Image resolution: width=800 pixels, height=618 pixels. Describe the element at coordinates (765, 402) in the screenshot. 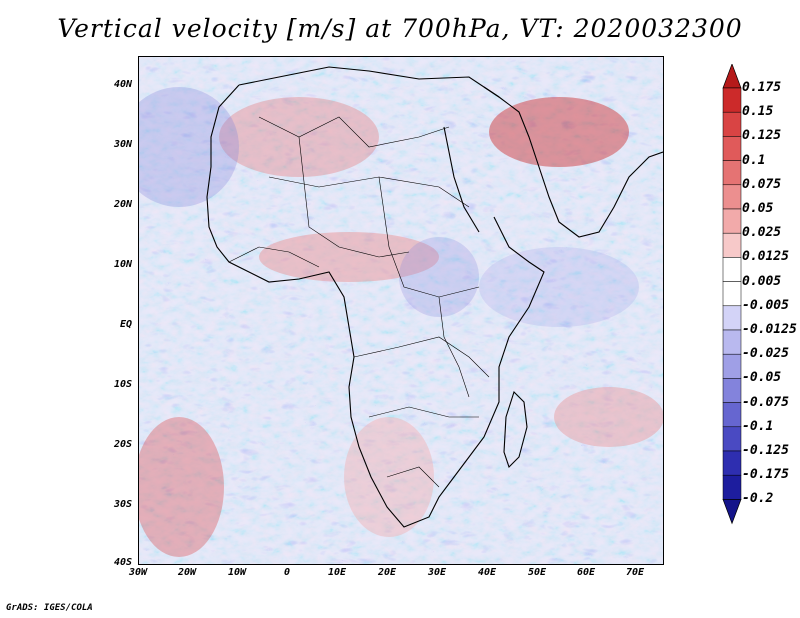

I see `colorbar-label: -0.075` at that location.